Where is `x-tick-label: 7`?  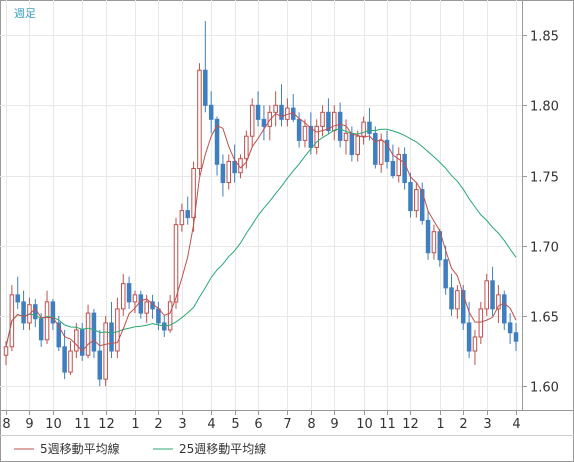
x-tick-label: 7 is located at coordinates (287, 424).